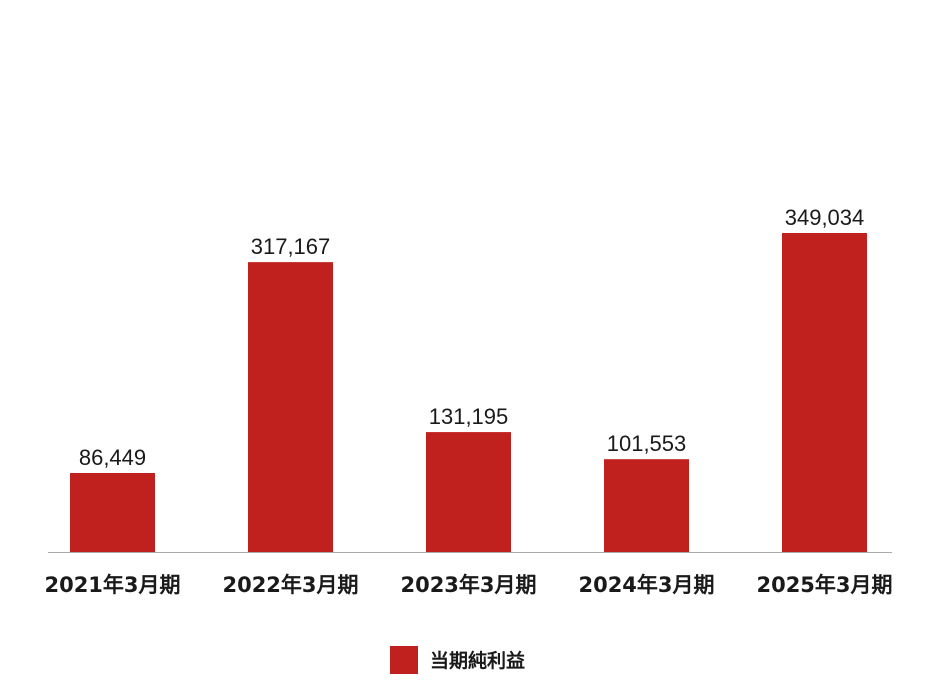 This screenshot has width=940, height=700. I want to click on data-label: 86,449, so click(112, 457).